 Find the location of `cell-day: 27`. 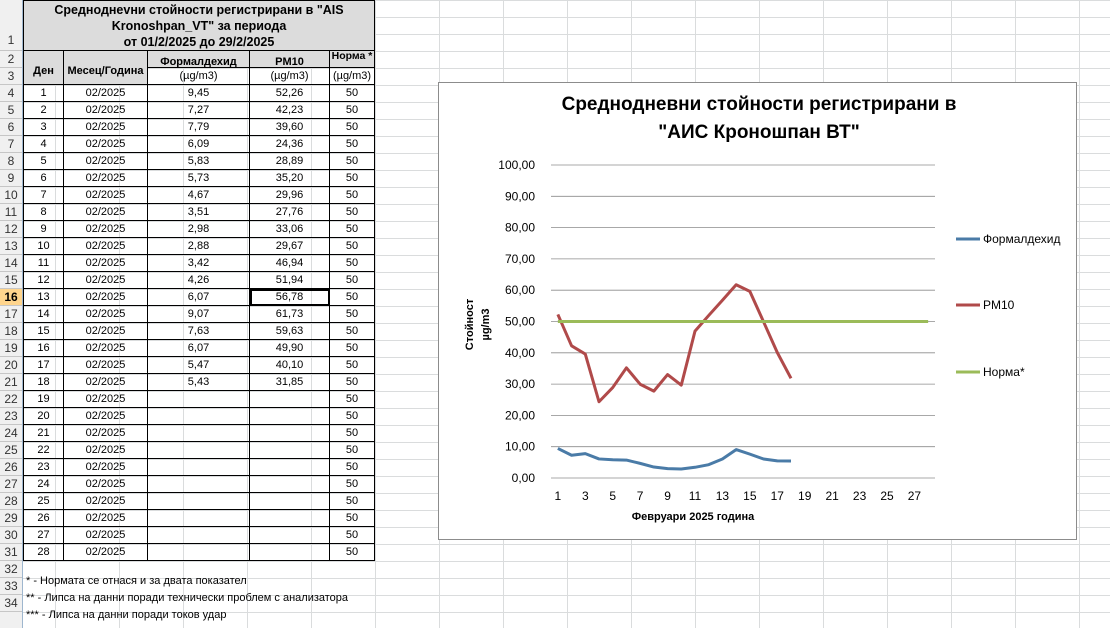

cell-day: 27 is located at coordinates (43, 535).